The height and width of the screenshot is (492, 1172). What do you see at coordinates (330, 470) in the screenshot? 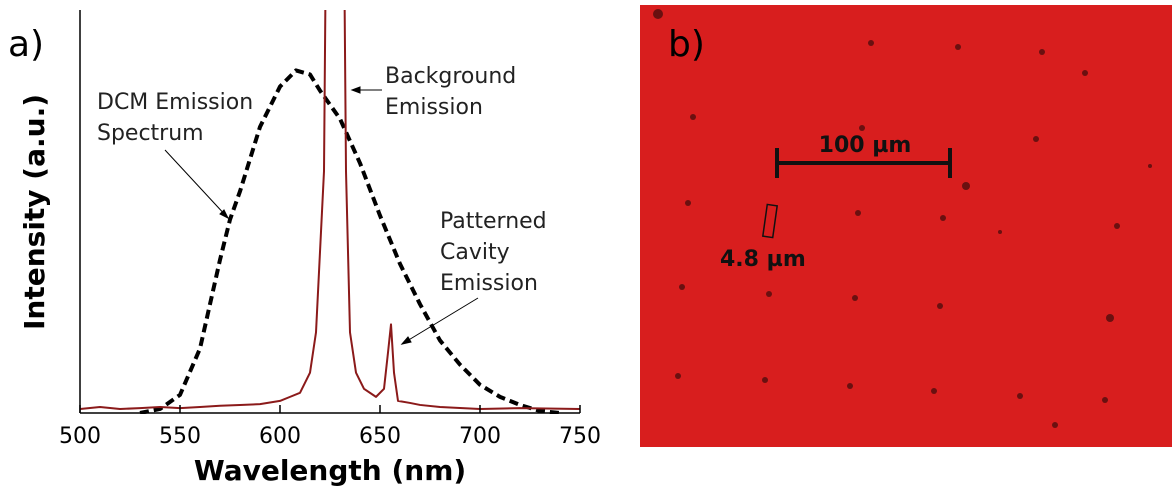
I see `x-axis-title: Wavelength (nm)` at bounding box center [330, 470].